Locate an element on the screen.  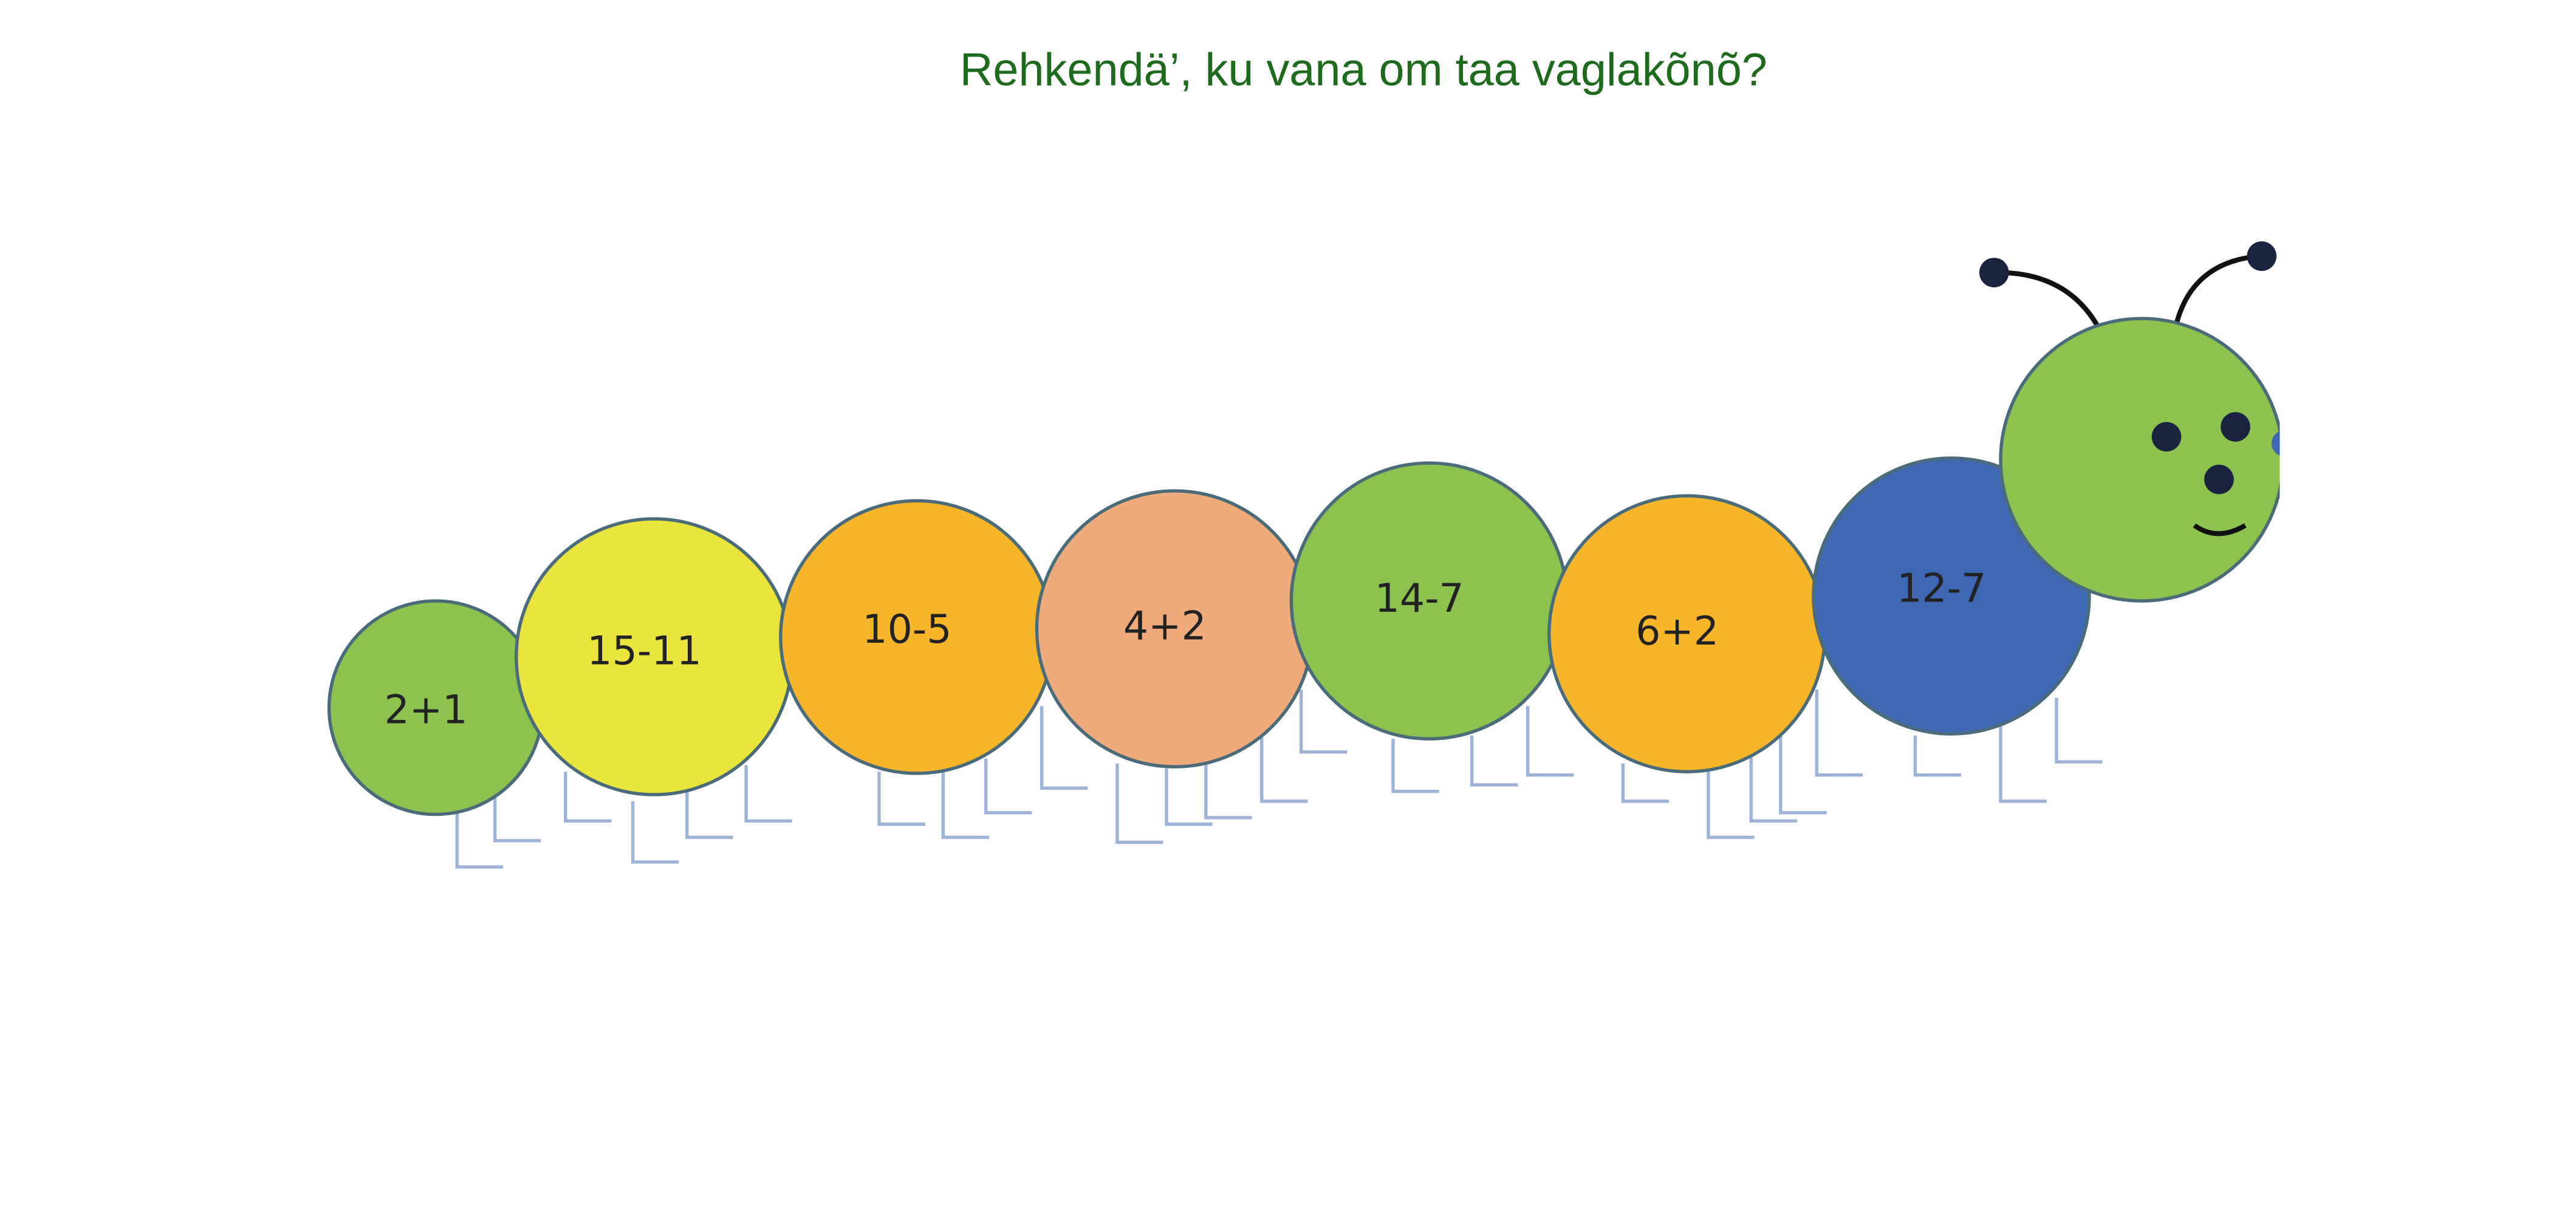
legs is located at coordinates (1279, 780).